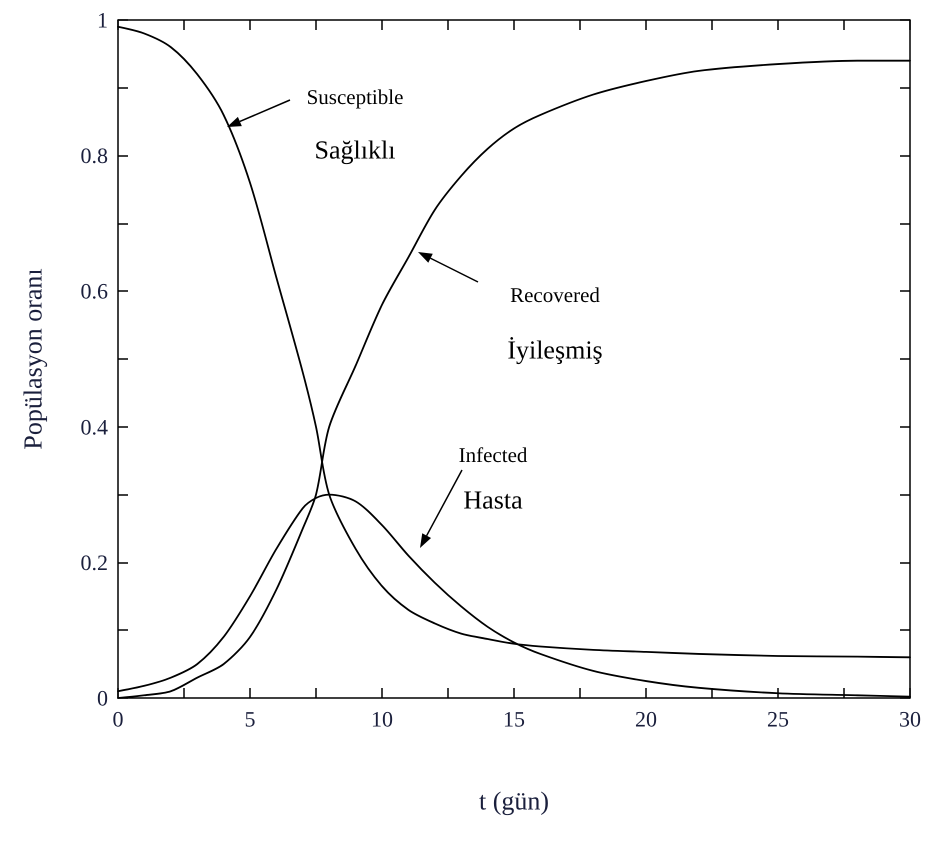 This screenshot has height=843, width=933. Describe the element at coordinates (250, 719) in the screenshot. I see `x-tick-label: 5` at that location.